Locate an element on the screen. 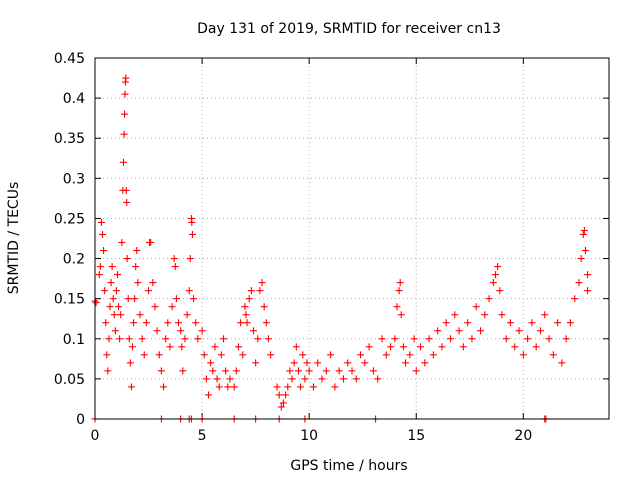 Image resolution: width=640 pixels, height=480 pixels. y-tick-label: 0.15 is located at coordinates (69, 300).